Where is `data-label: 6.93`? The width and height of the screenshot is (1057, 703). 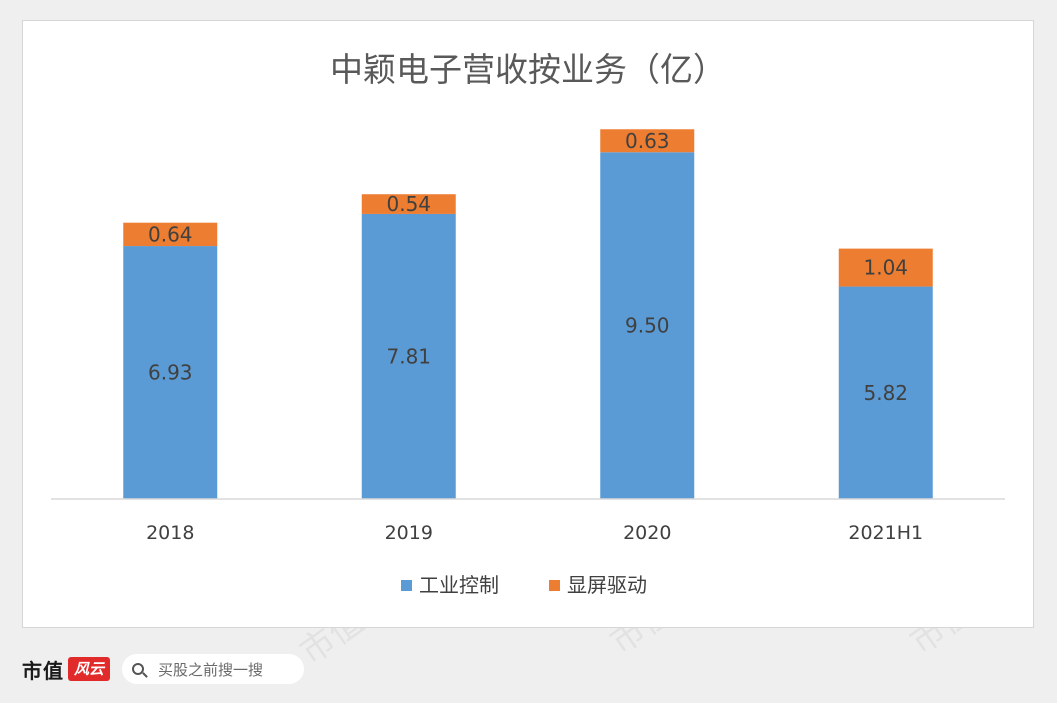 data-label: 6.93 is located at coordinates (170, 373).